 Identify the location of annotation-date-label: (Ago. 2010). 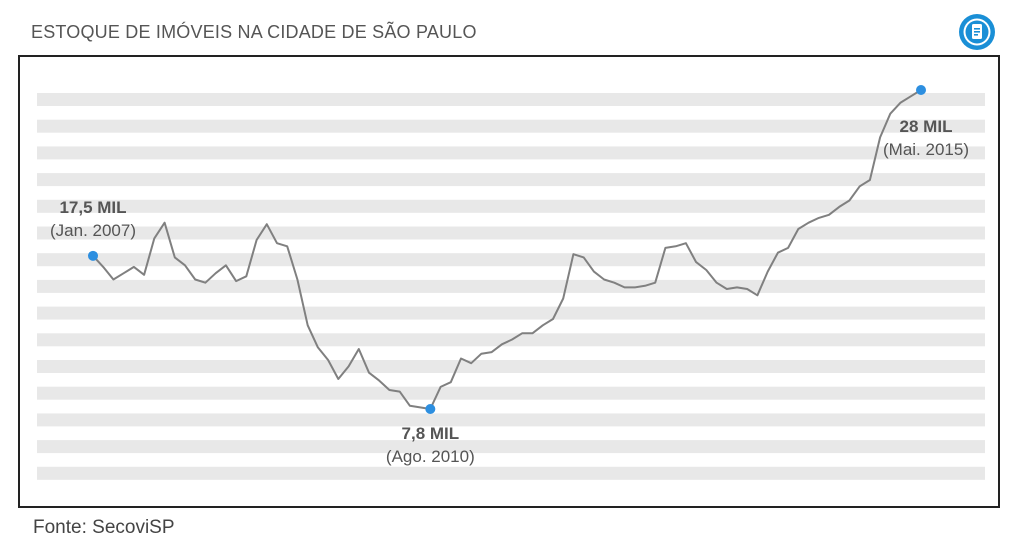
(430, 456).